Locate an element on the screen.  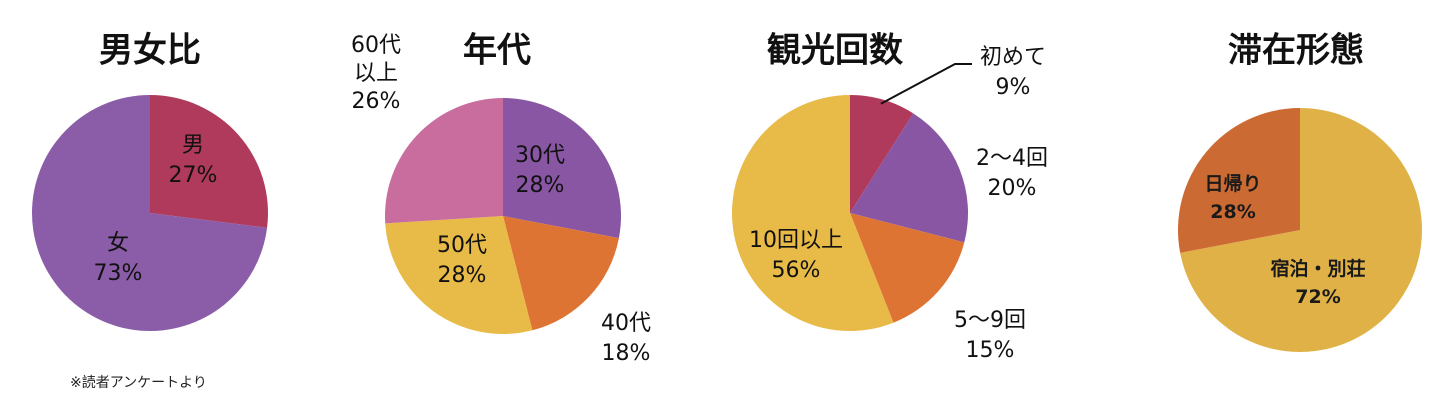
slice-value: 73% is located at coordinates (118, 273).